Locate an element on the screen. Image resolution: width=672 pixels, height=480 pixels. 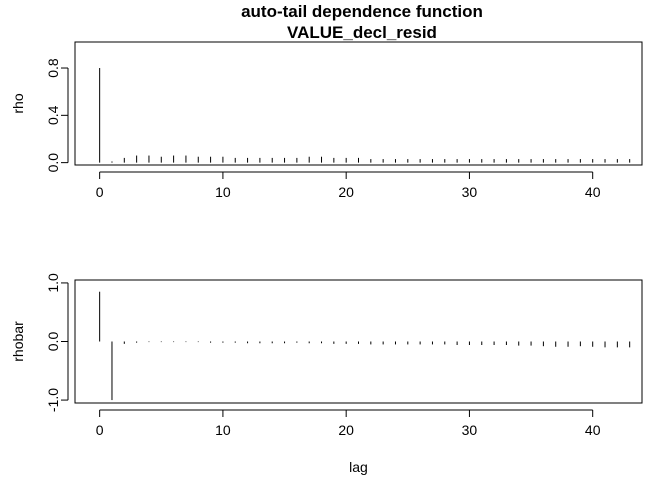
y-axis-label: rho is located at coordinates (18, 103).